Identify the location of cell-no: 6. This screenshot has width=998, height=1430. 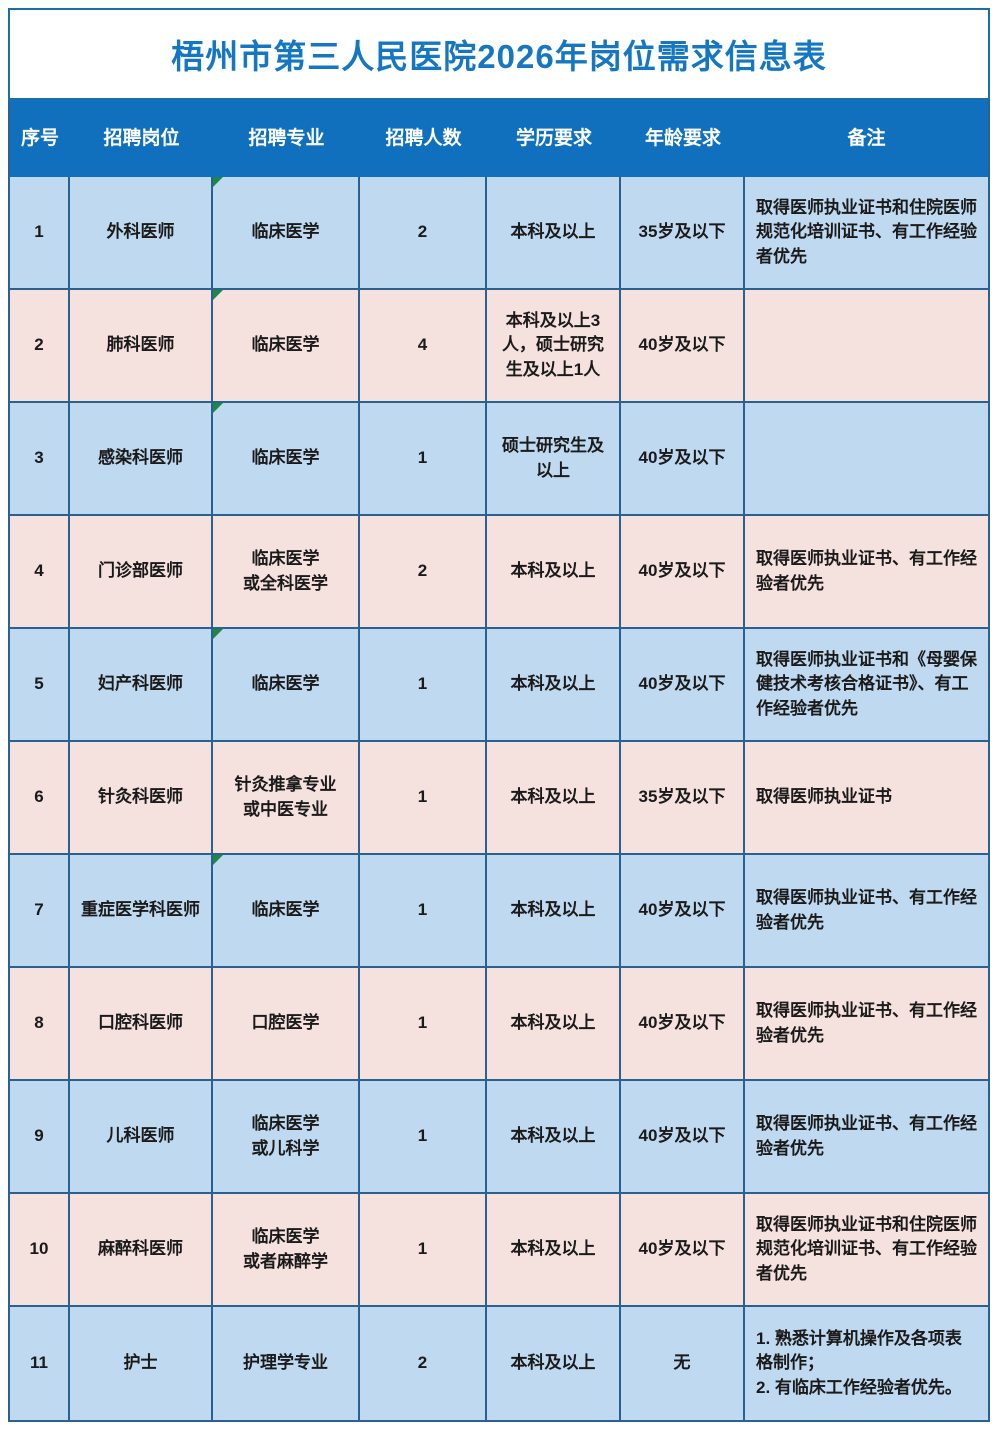
(40, 798).